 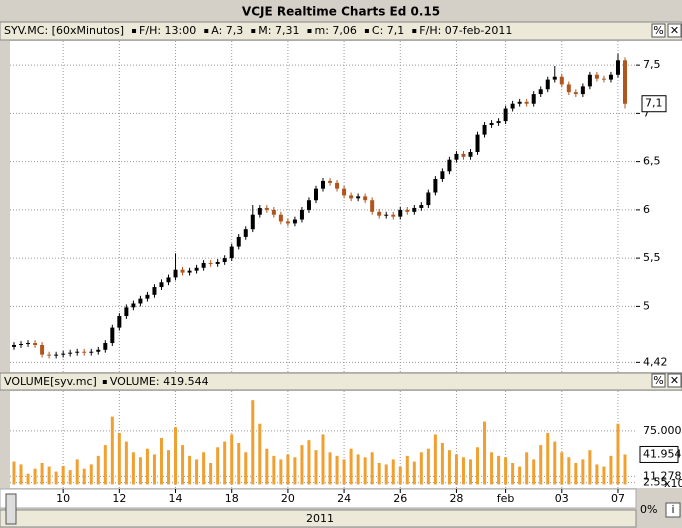 I want to click on x-tick-label: feb, so click(x=506, y=498).